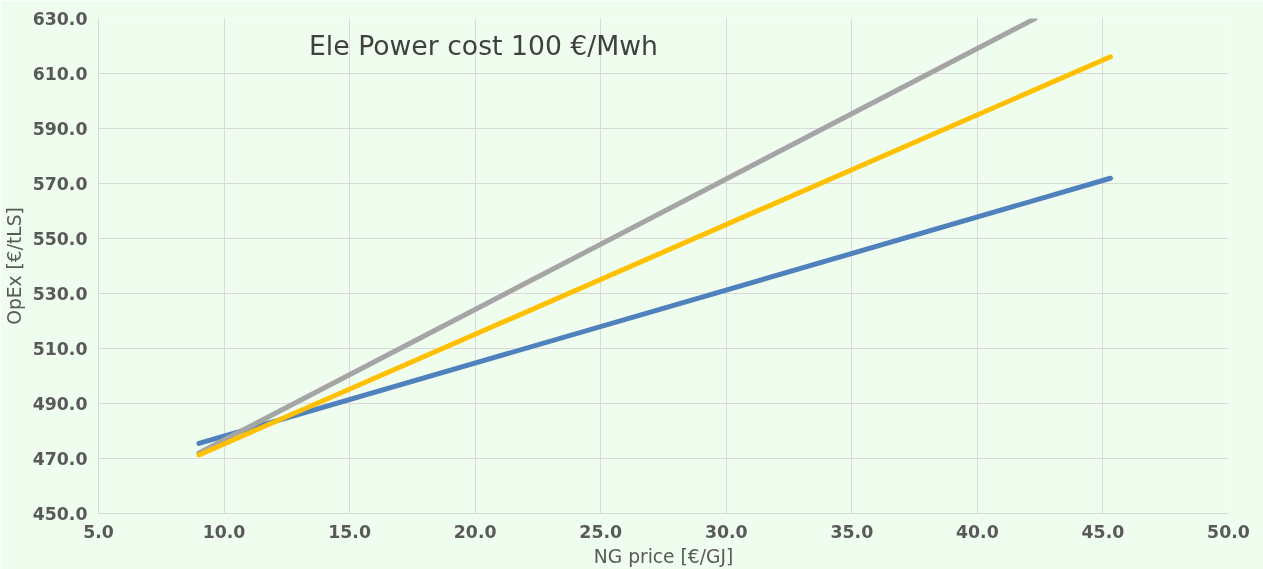  Describe the element at coordinates (98, 531) in the screenshot. I see `x-tick-label: 5.0` at that location.